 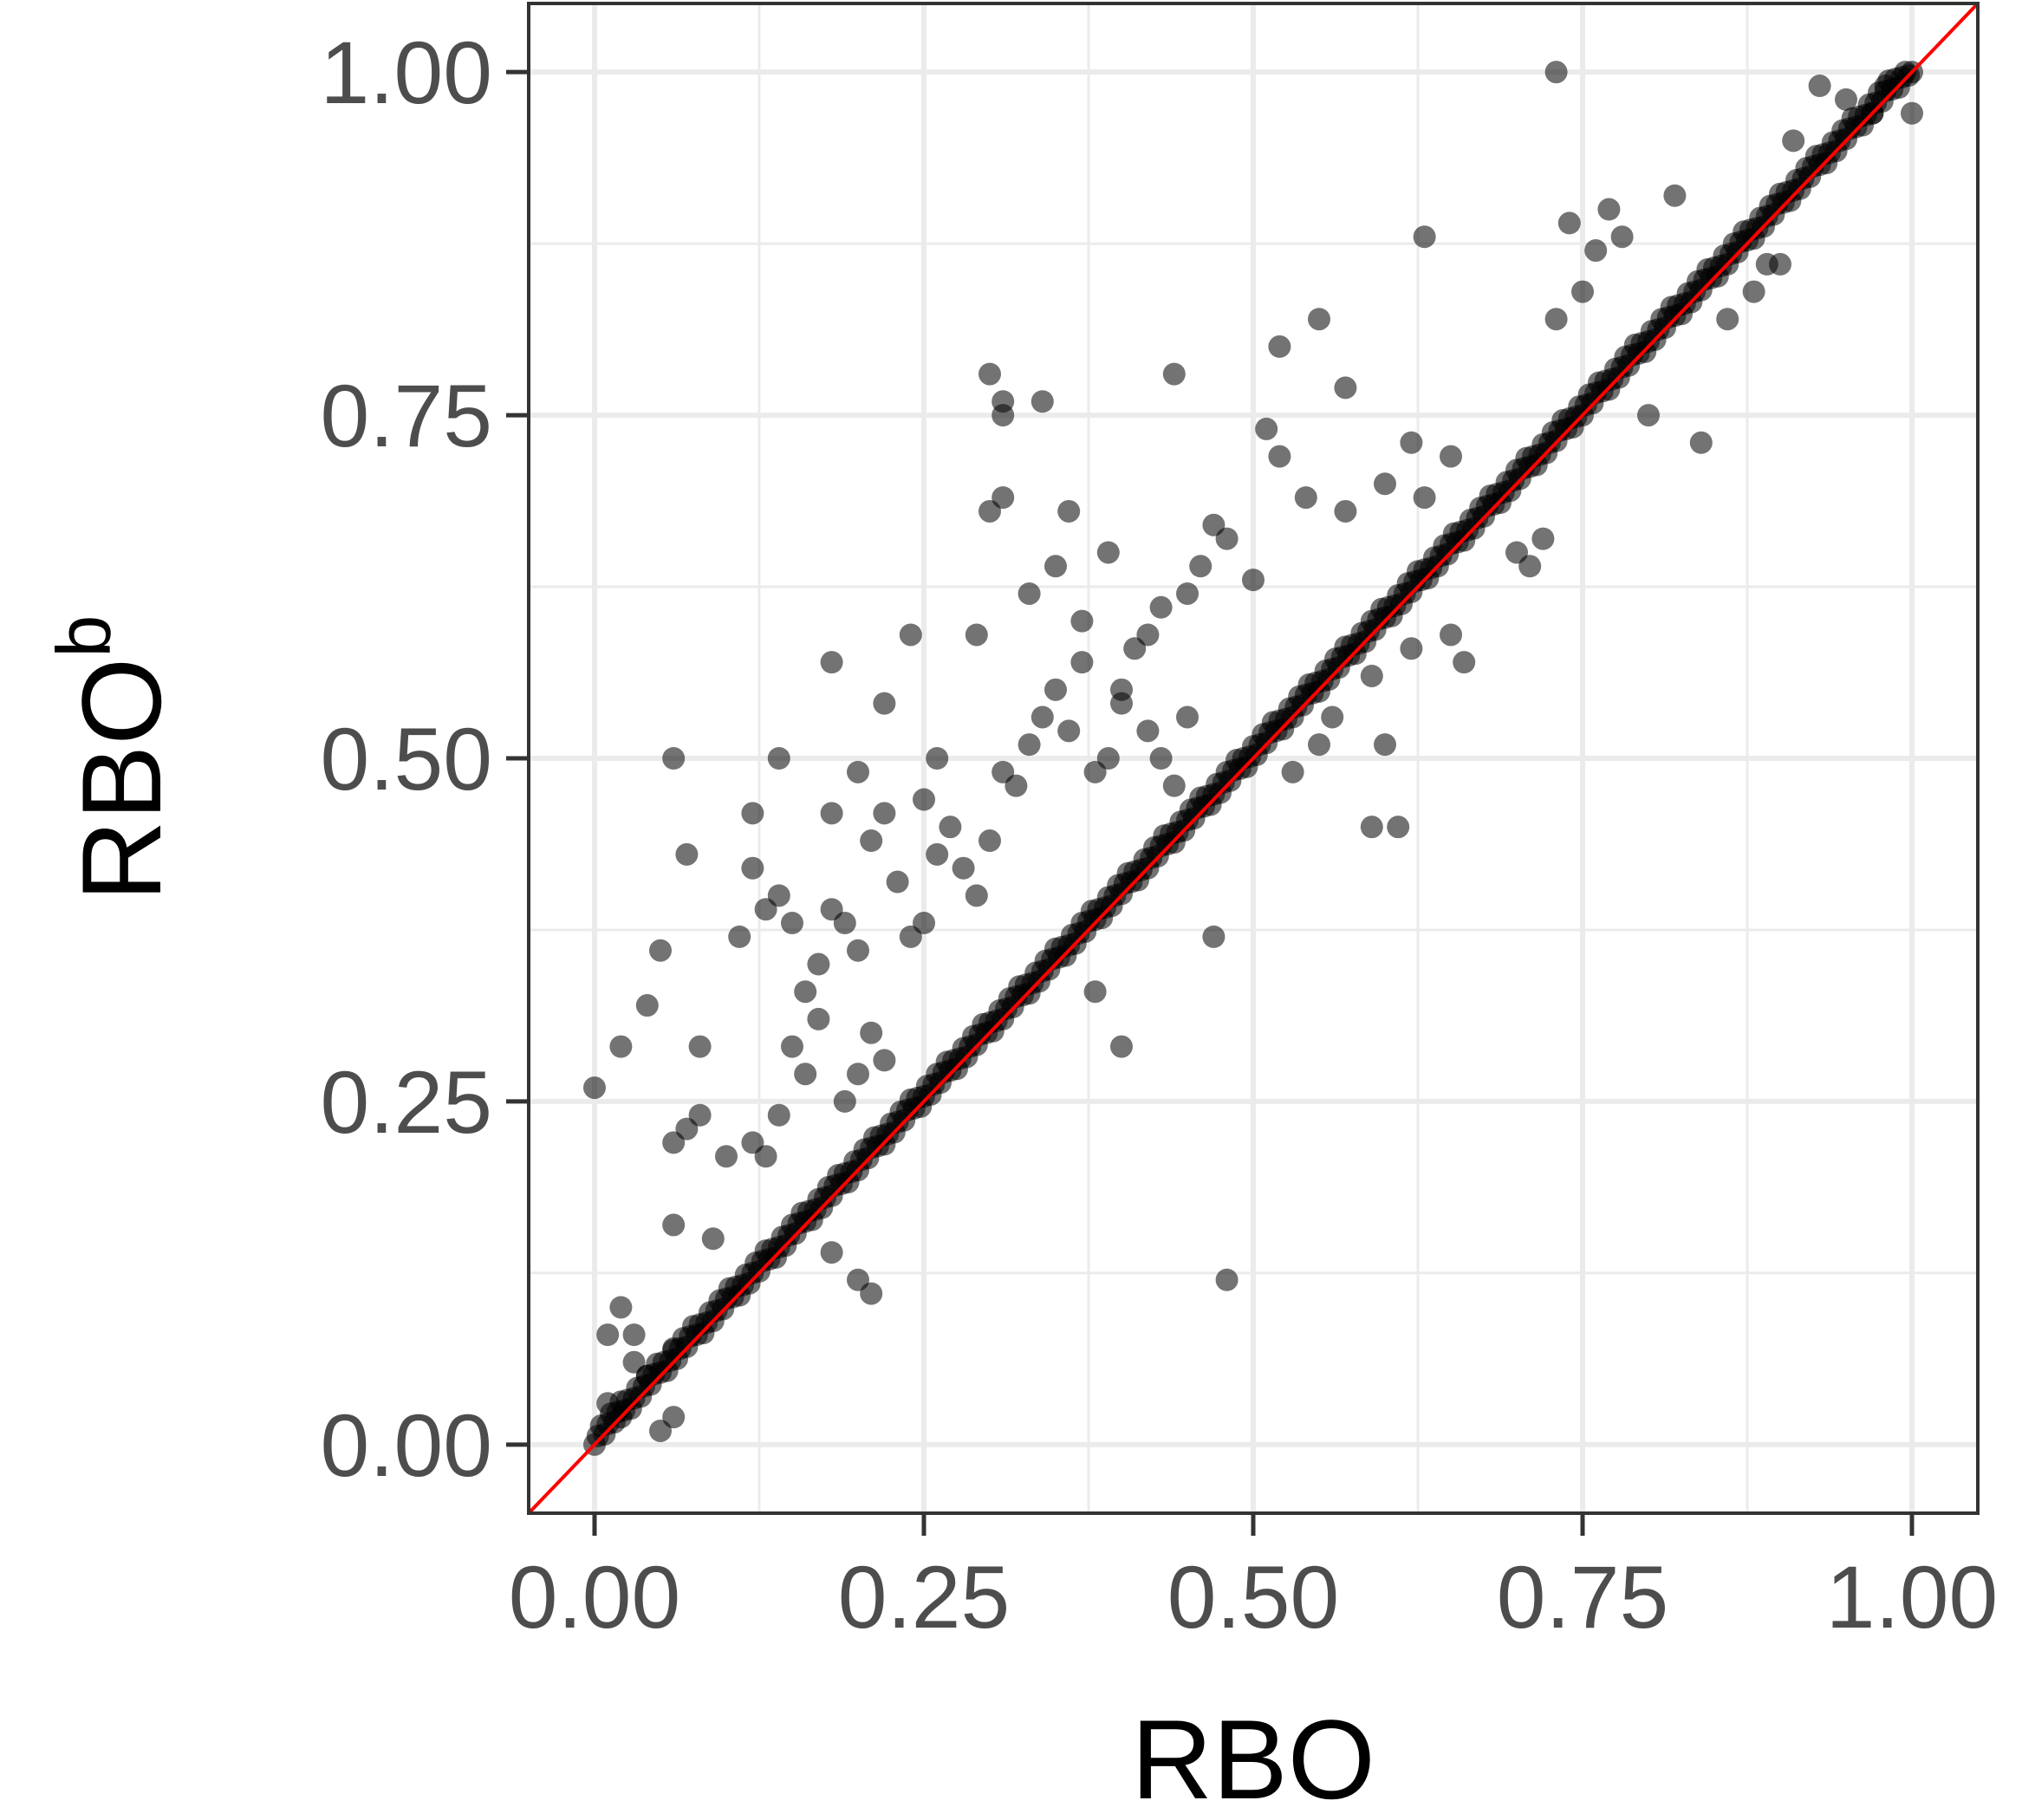 I want to click on y-axis-title-superscript: b, so click(x=84, y=636).